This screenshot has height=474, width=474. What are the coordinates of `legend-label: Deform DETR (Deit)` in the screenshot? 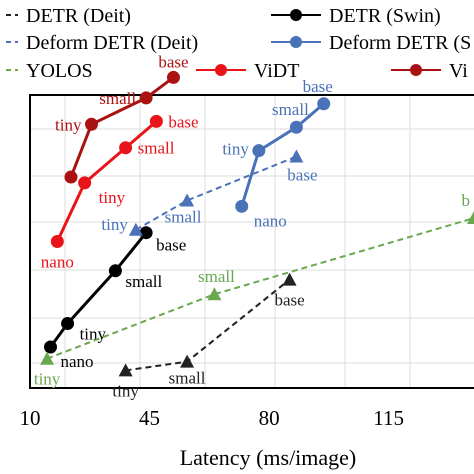 It's located at (112, 43).